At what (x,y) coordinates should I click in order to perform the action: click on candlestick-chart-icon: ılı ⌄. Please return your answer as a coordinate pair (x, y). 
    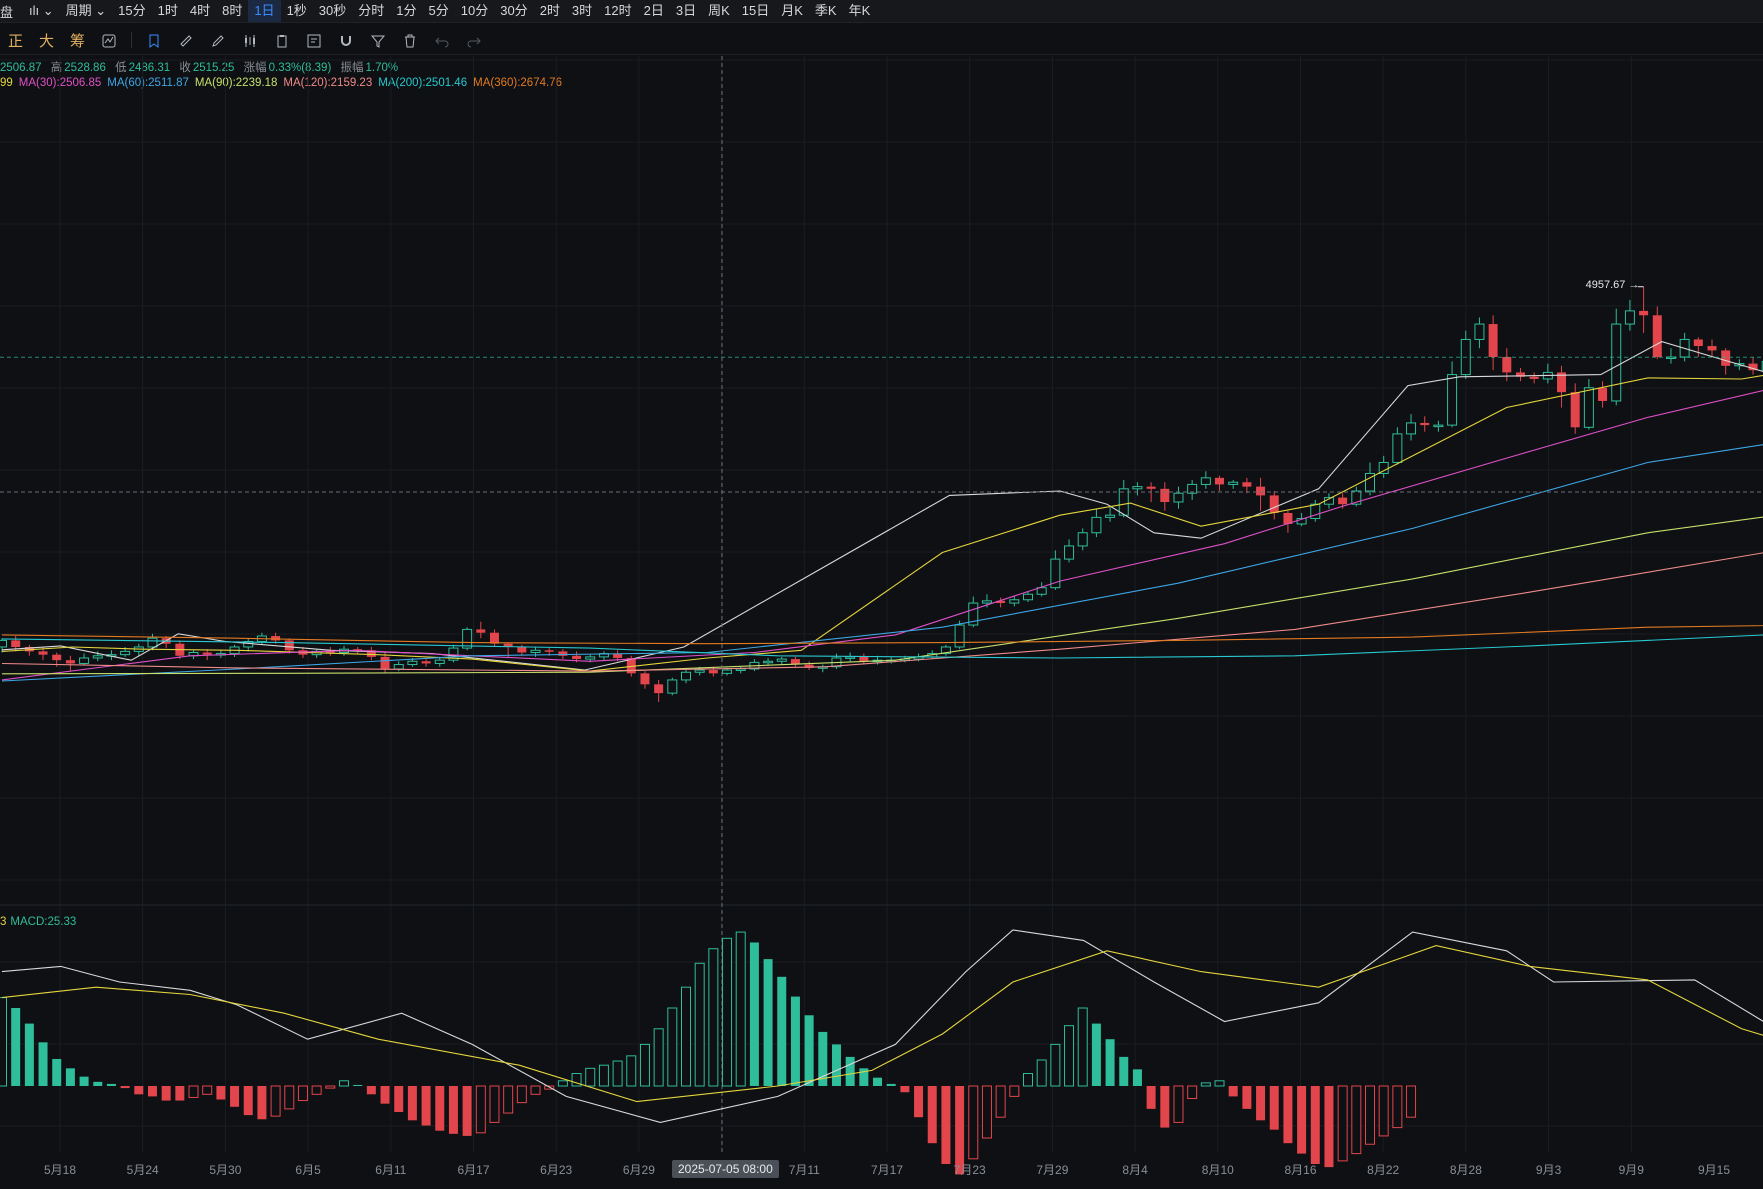
    Looking at the image, I should click on (41, 10).